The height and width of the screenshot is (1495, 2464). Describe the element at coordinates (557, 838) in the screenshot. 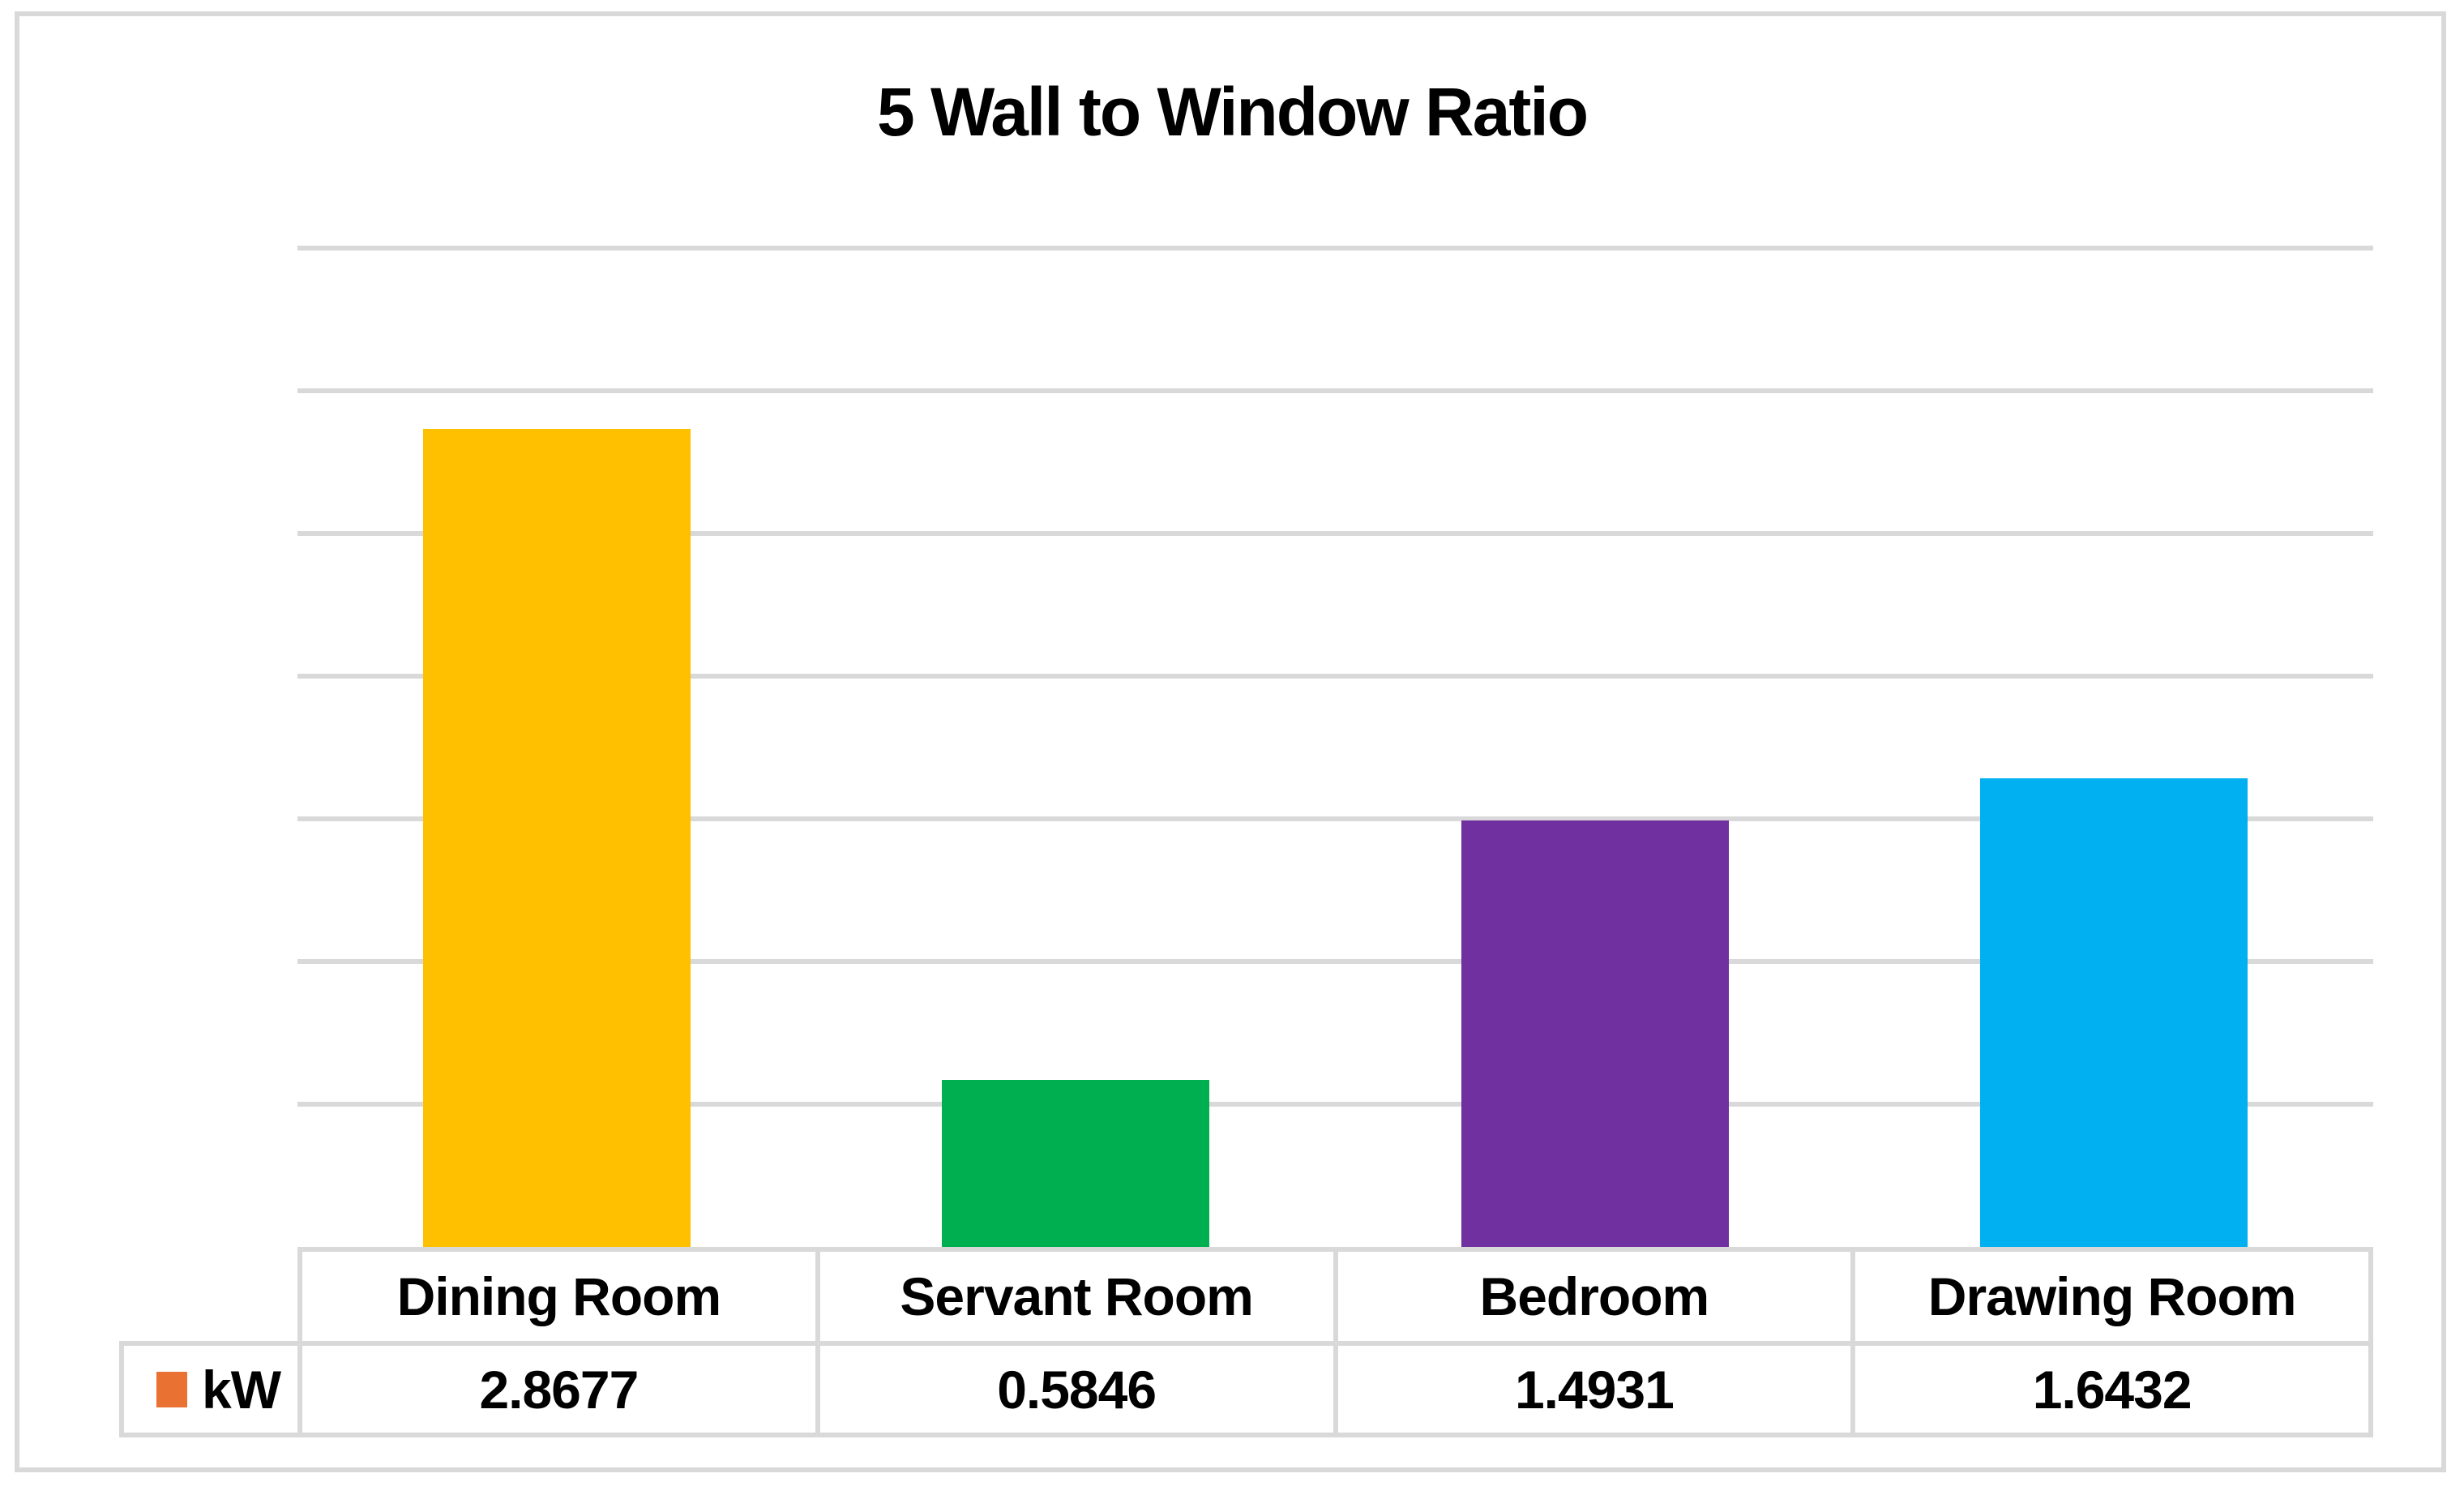

I see `bar-dining-room` at that location.